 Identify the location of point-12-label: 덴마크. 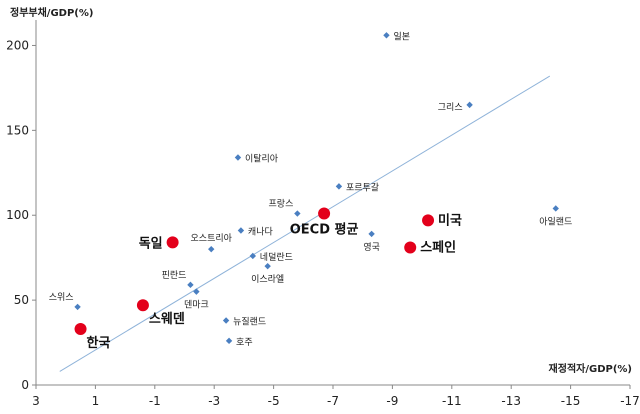
(196, 305).